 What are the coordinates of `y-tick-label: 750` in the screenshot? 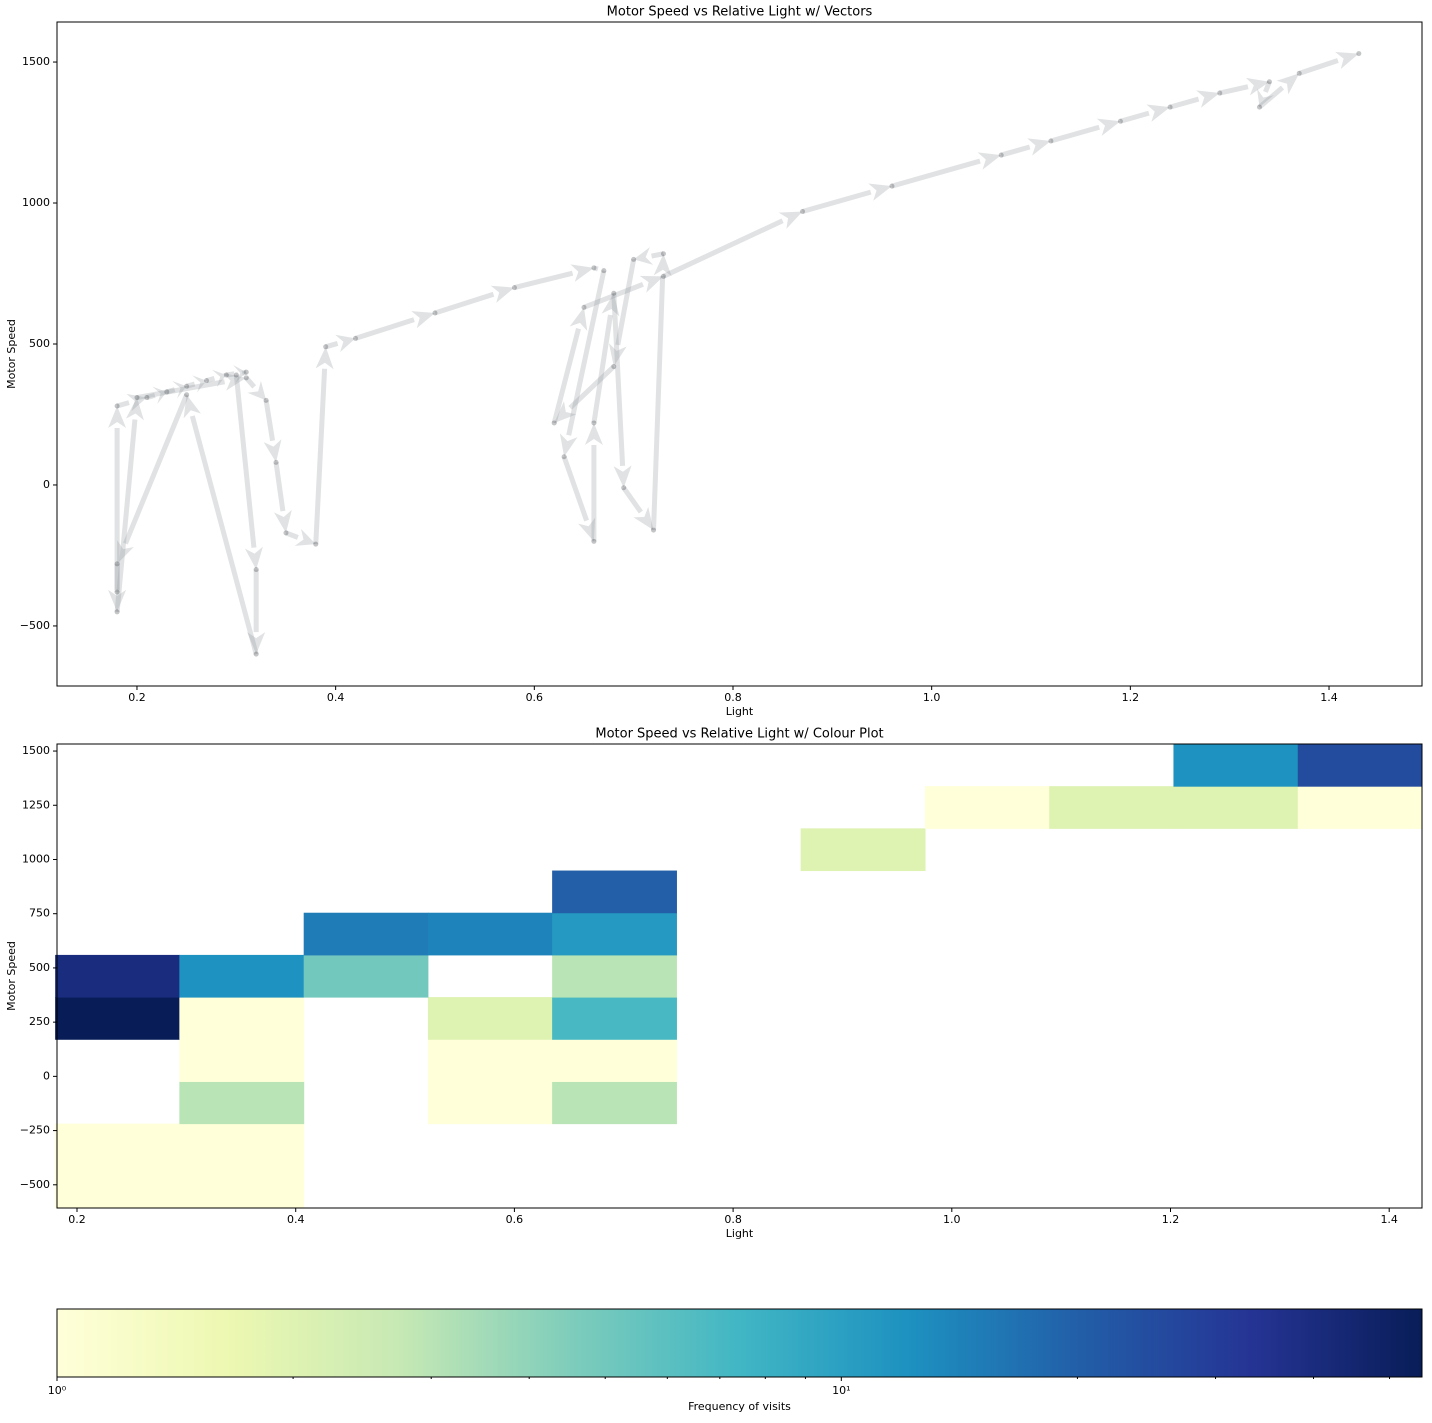 It's located at (39, 913).